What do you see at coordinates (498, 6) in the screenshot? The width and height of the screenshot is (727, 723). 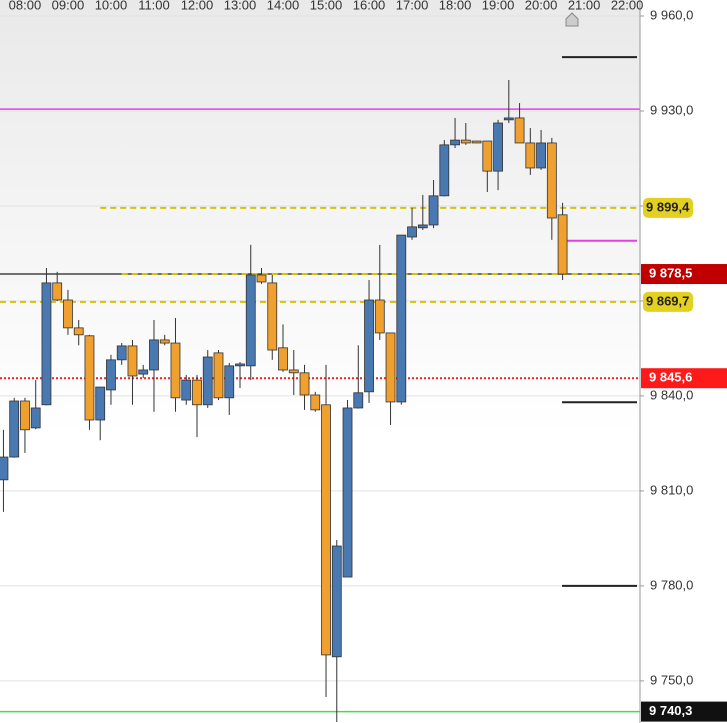 I see `x-tick-label: 19:00` at bounding box center [498, 6].